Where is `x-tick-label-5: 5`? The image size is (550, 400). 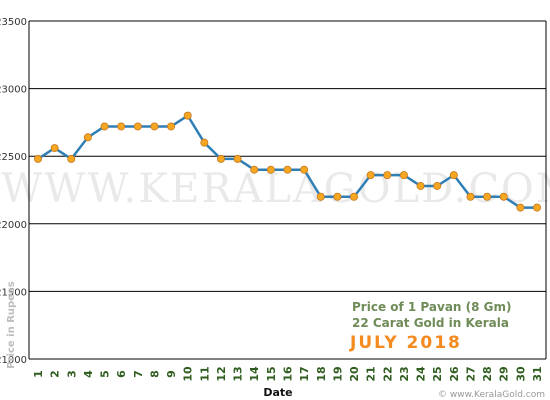 x-tick-label-5: 5 is located at coordinates (105, 374).